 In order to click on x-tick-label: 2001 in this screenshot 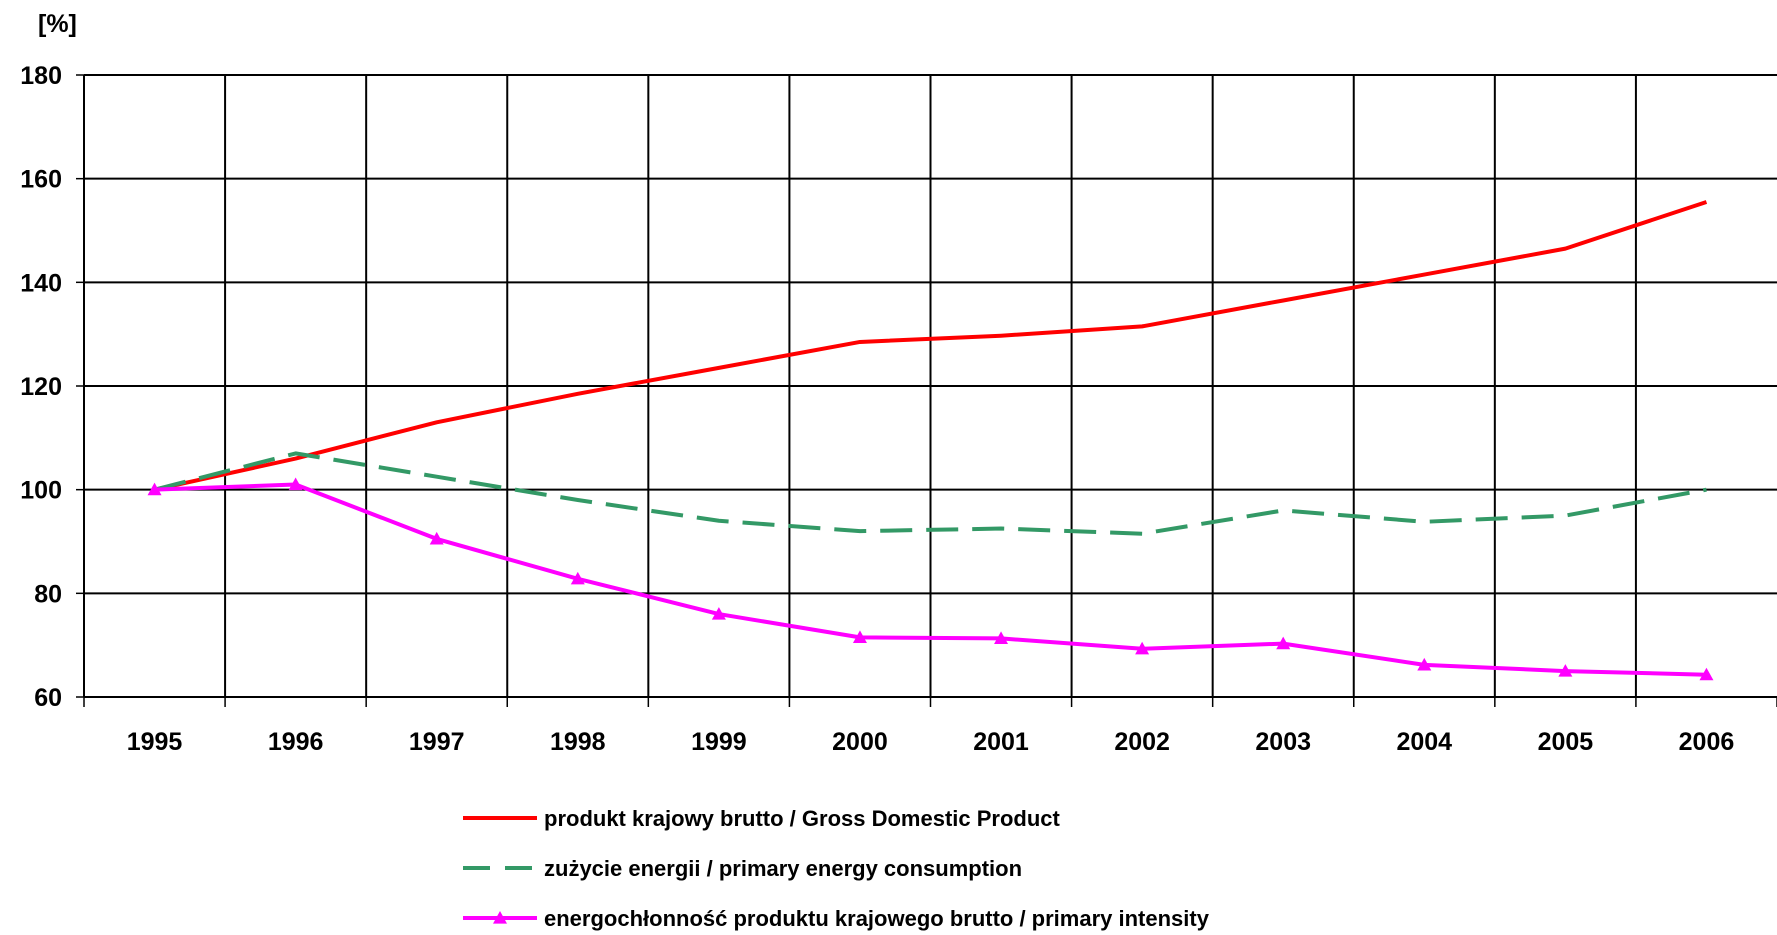, I will do `click(1001, 742)`.